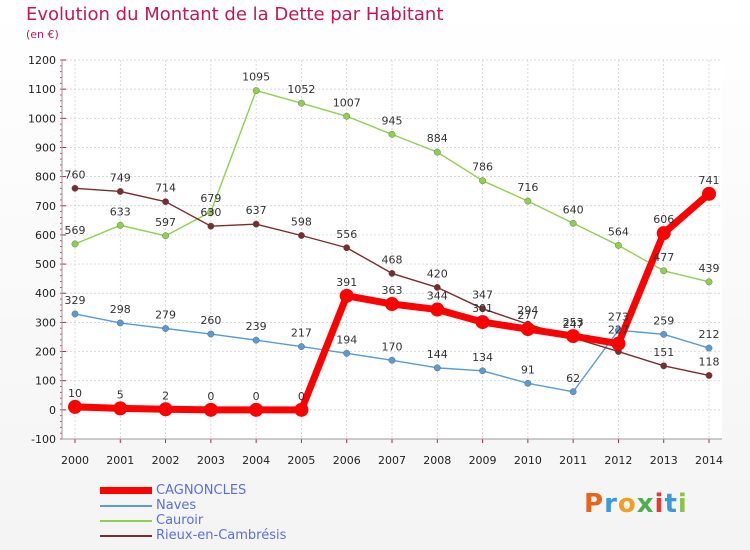 The image size is (750, 550). I want to click on y-tick-label: 700, so click(45, 206).